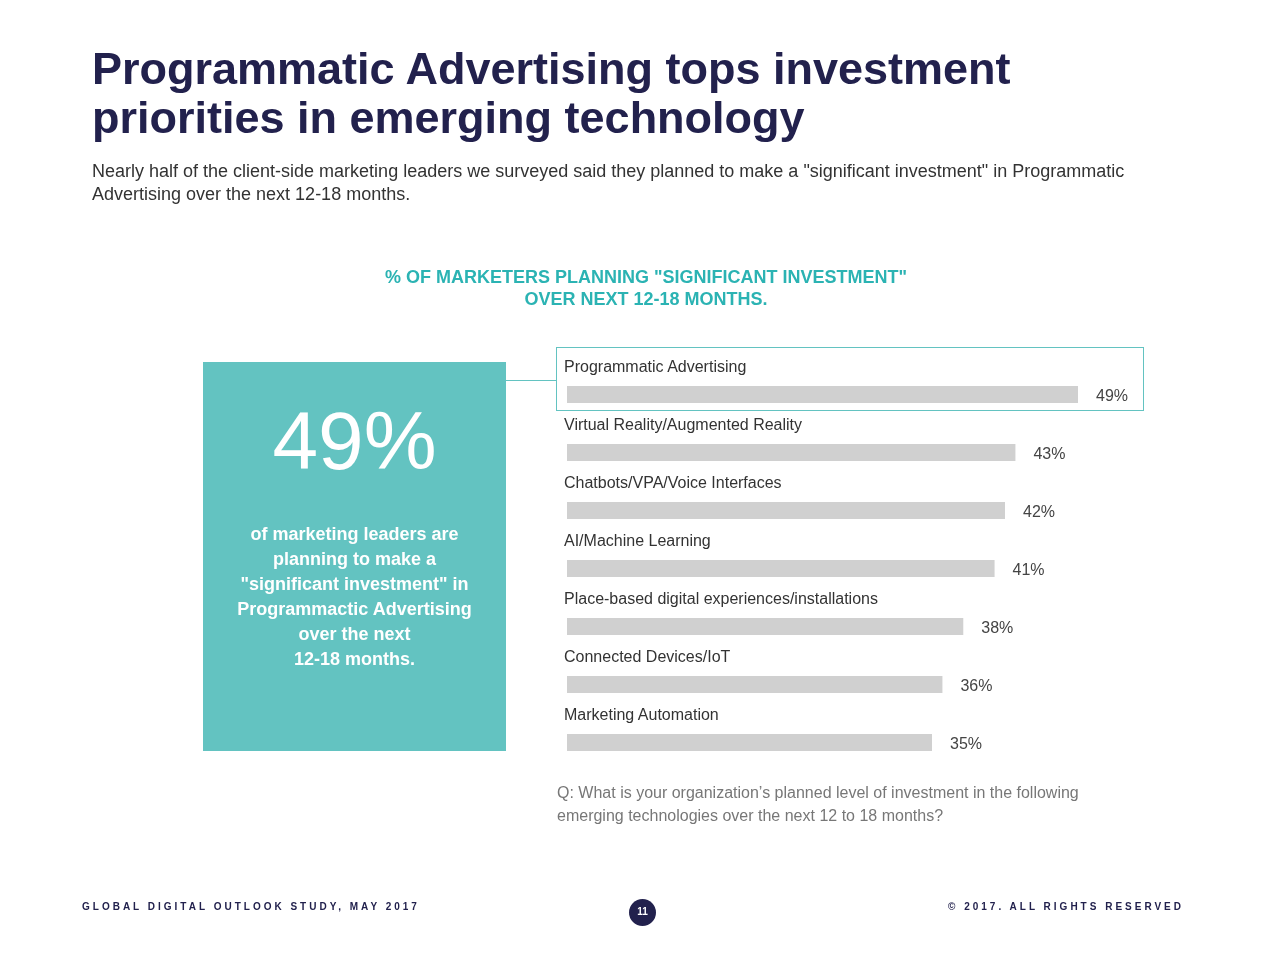 Image resolution: width=1280 pixels, height=960 pixels. I want to click on text: © 2017. ALL RIGHTS RESERVED, so click(1065, 906).